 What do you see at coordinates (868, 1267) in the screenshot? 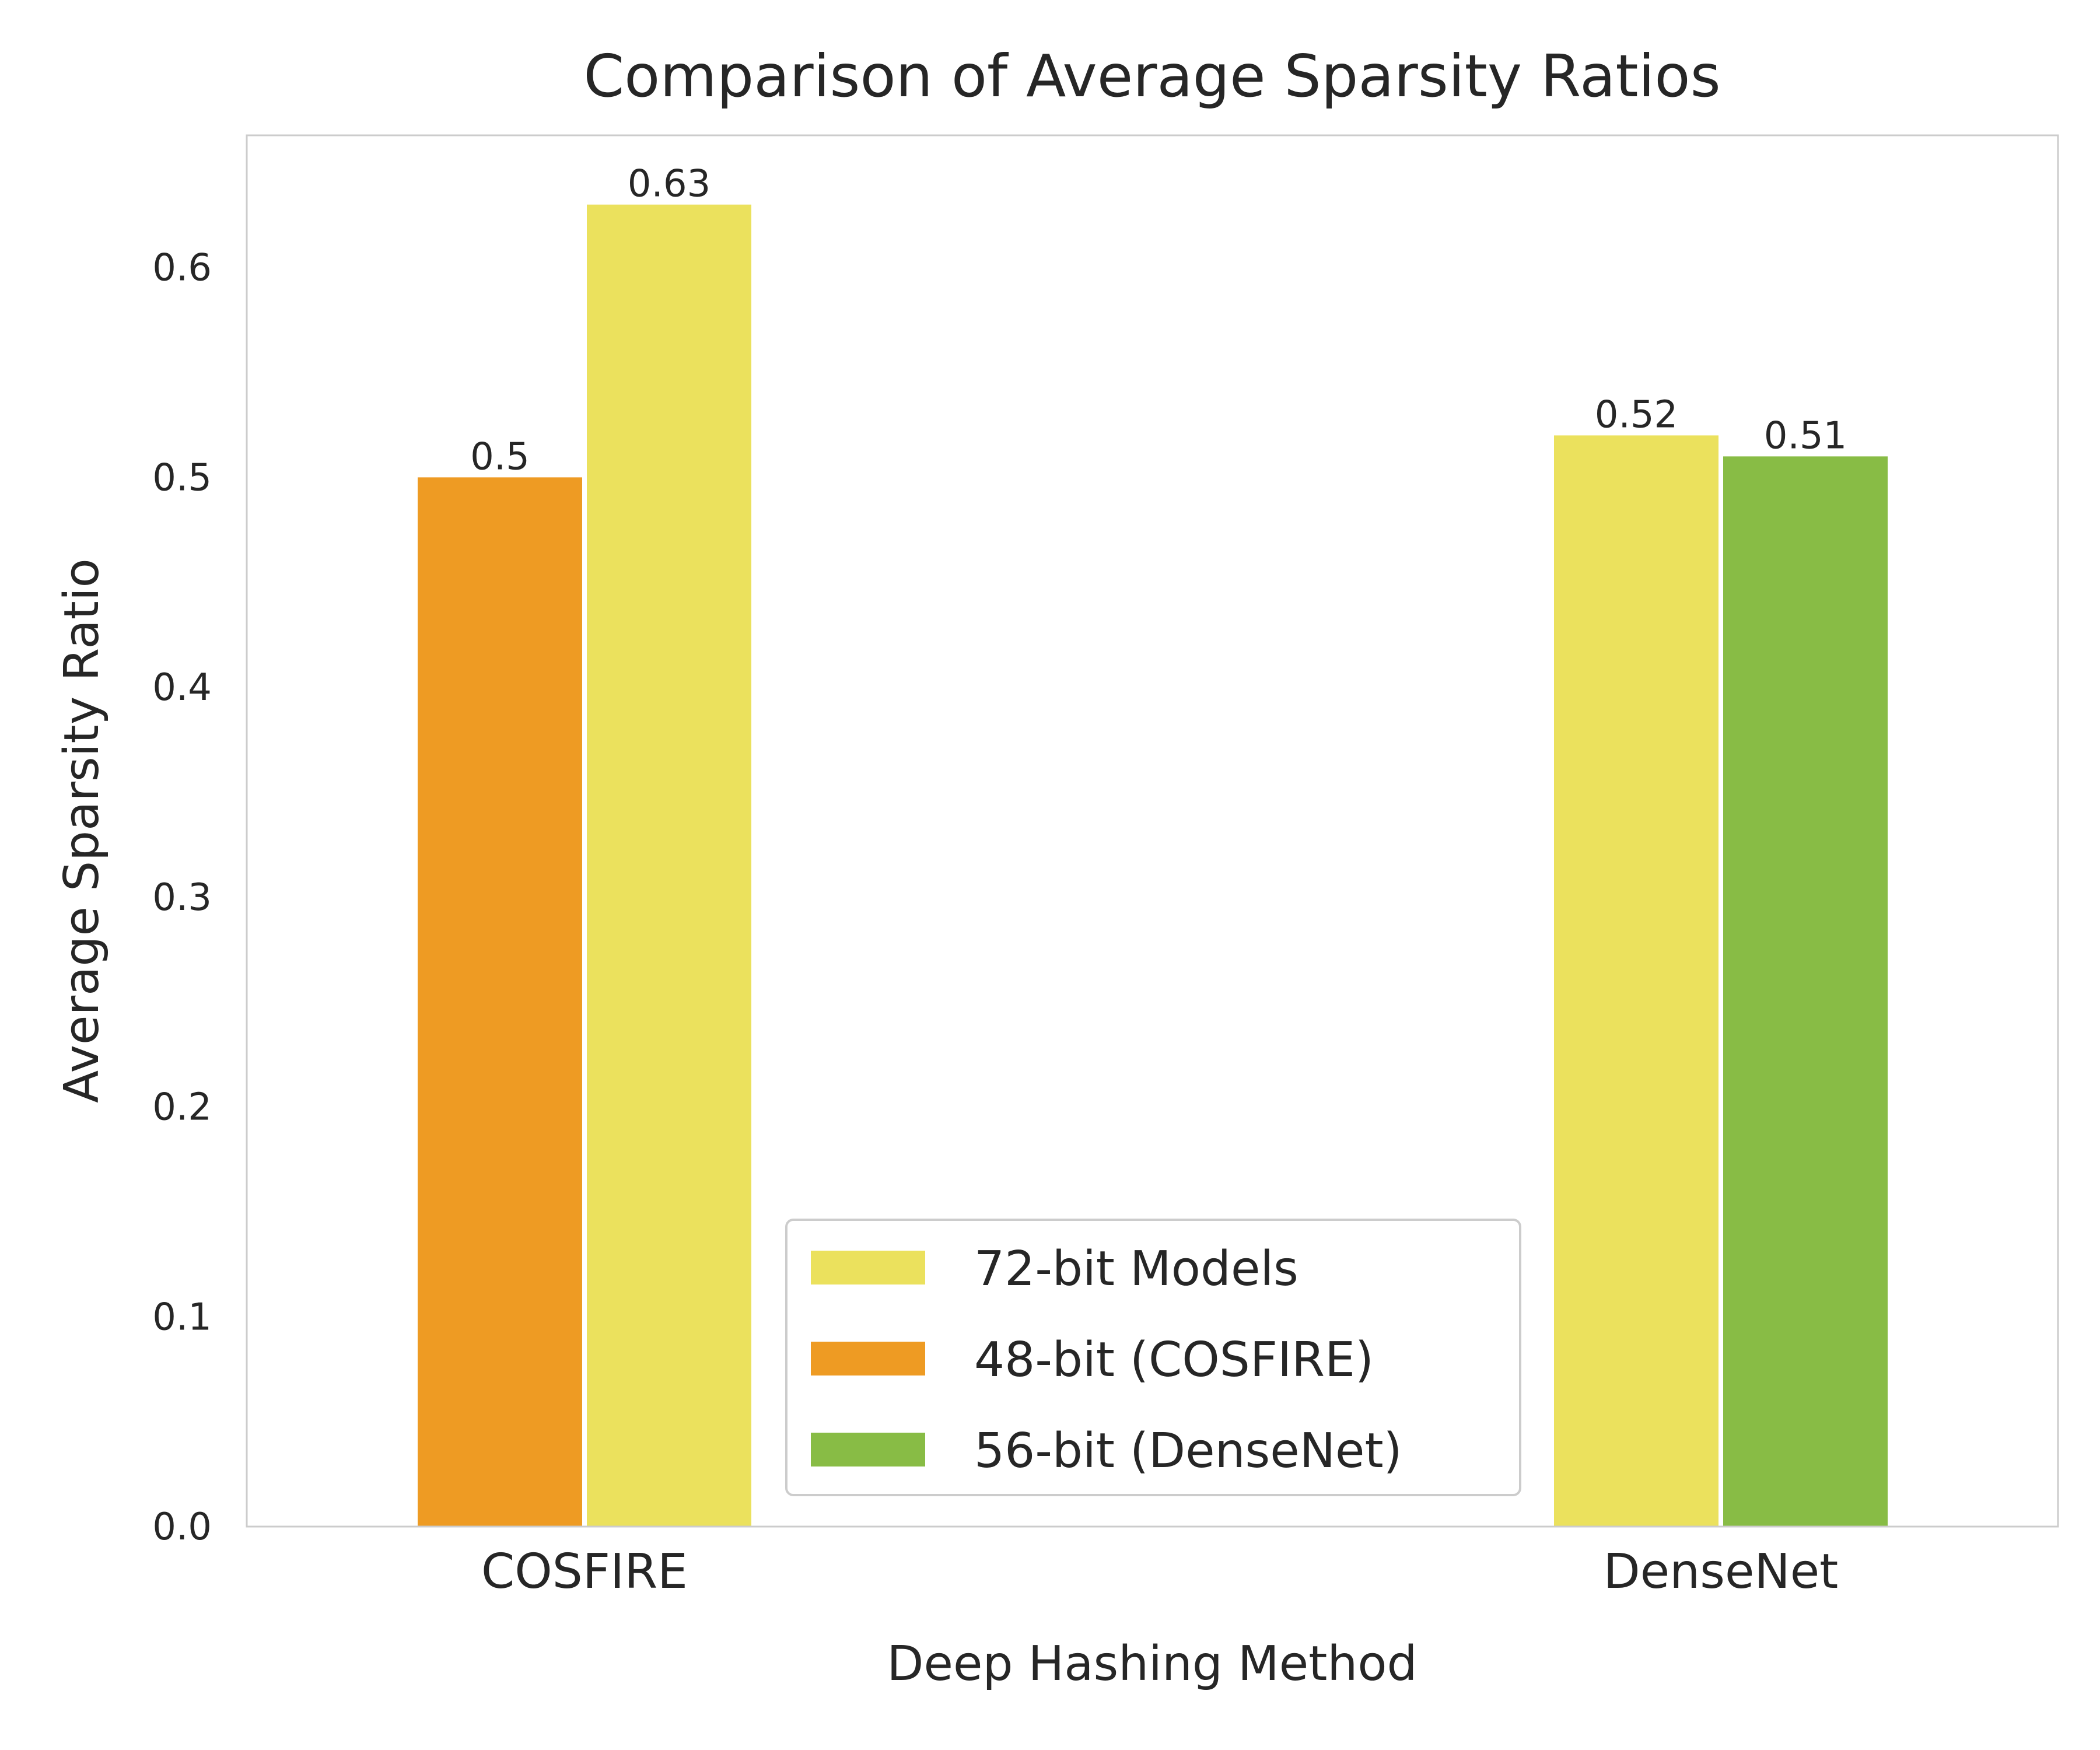
I see `legend-swatch-72-bit-models` at bounding box center [868, 1267].